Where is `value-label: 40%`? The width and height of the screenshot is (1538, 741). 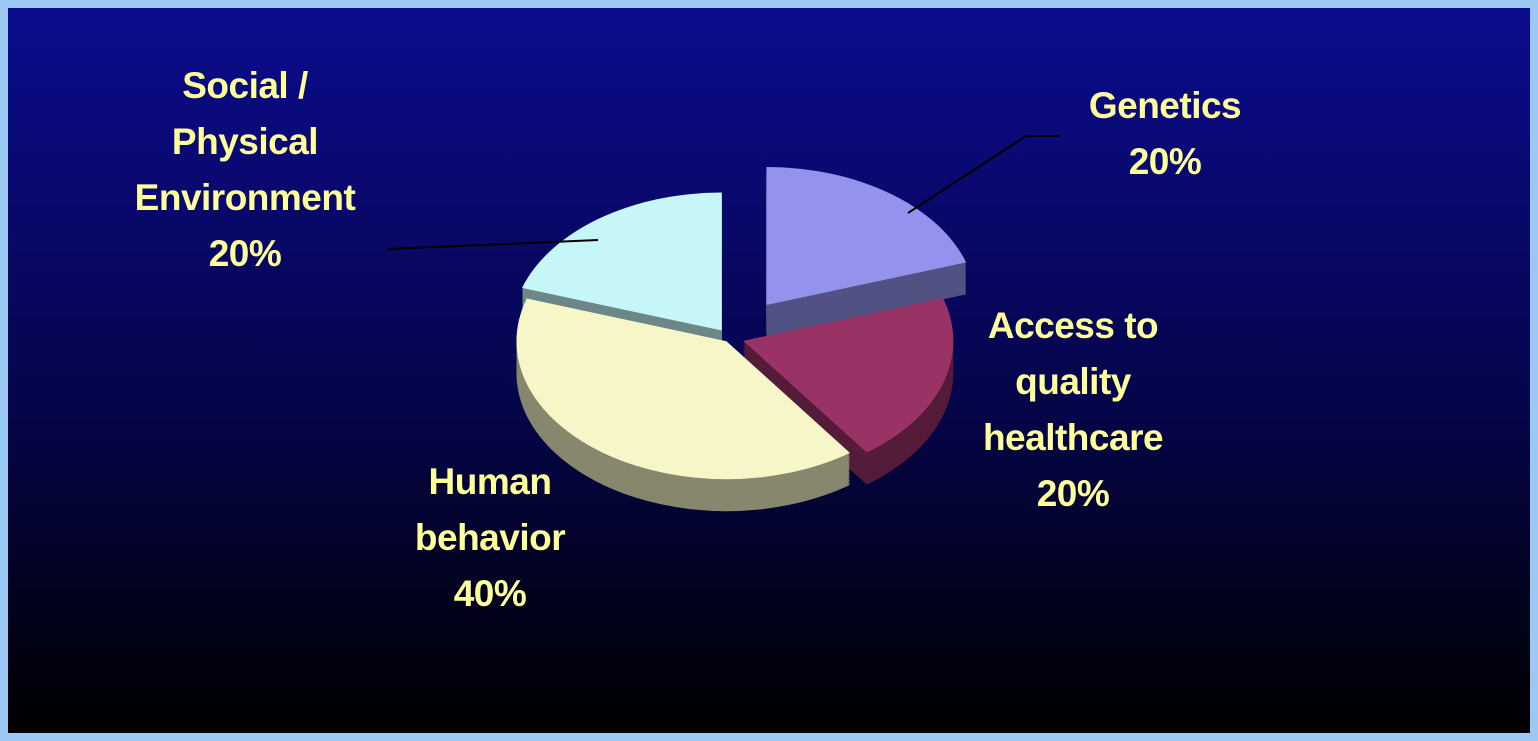
value-label: 40% is located at coordinates (490, 593).